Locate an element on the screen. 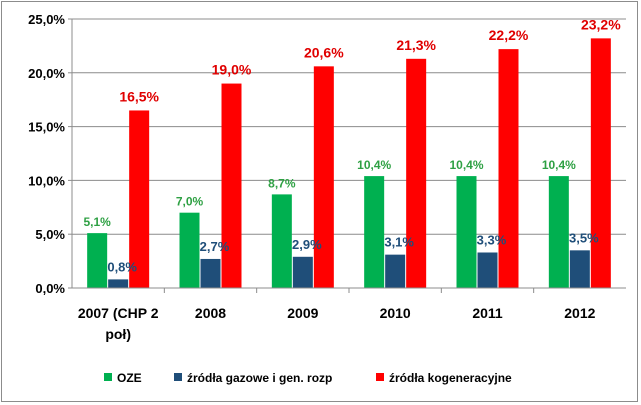  data-label: 2,7% is located at coordinates (215, 246).